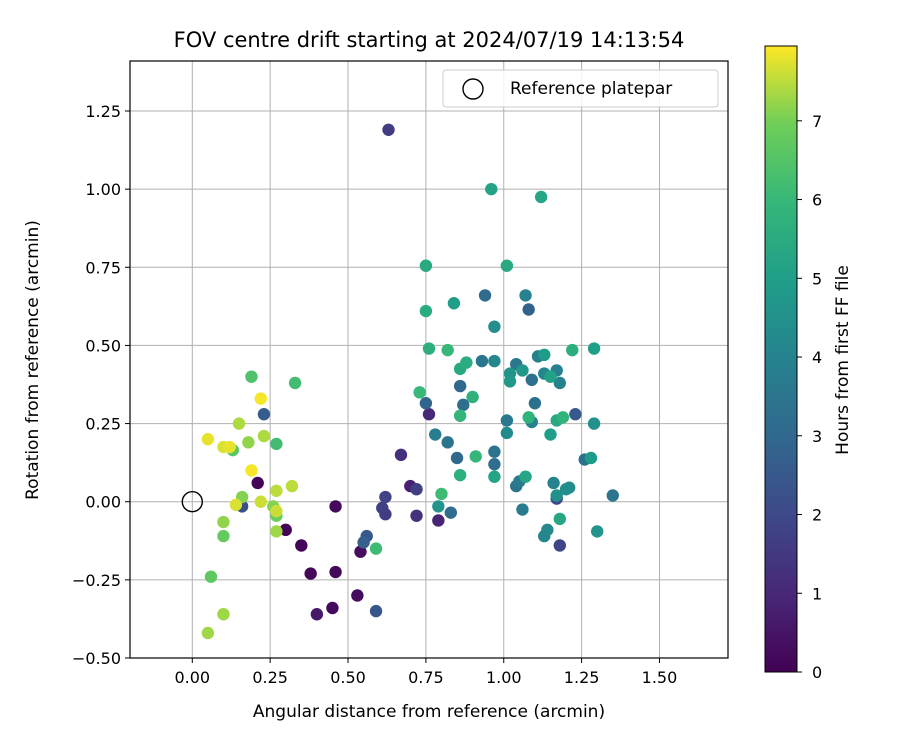  Describe the element at coordinates (817, 515) in the screenshot. I see `colorbar-tick-label: 2` at that location.